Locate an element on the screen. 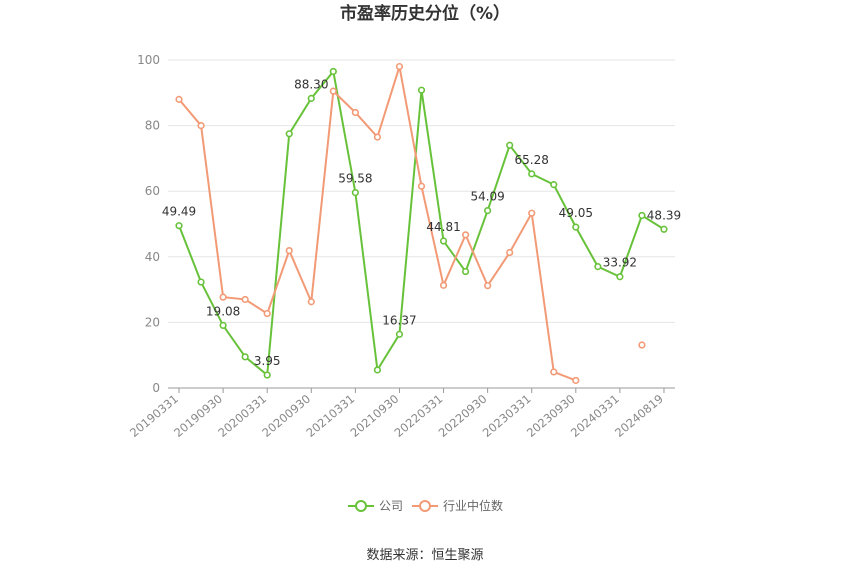  data-label: 88.30 is located at coordinates (311, 84).